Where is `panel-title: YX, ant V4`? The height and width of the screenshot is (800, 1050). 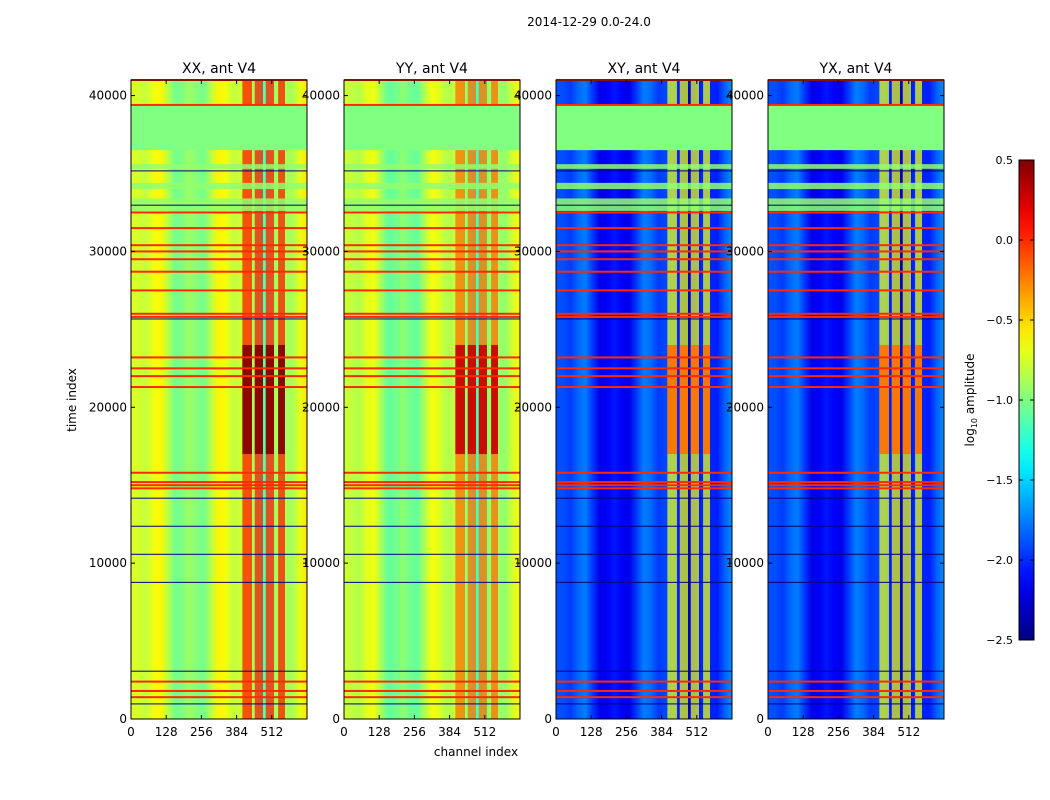 panel-title: YX, ant V4 is located at coordinates (856, 69).